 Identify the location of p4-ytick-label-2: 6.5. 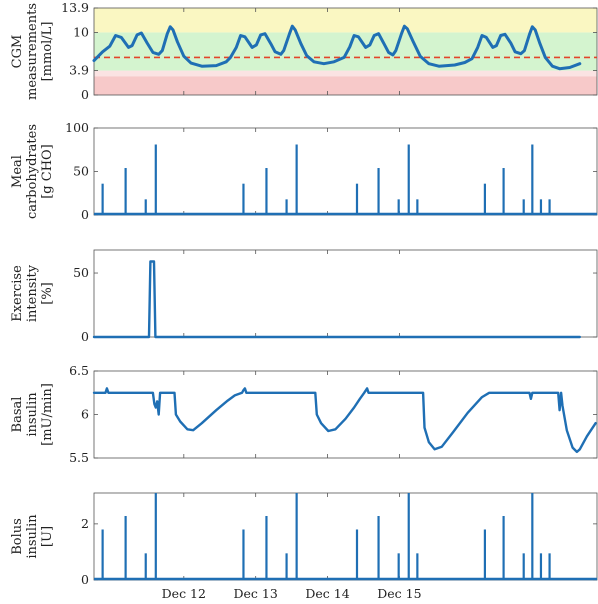
(79, 370).